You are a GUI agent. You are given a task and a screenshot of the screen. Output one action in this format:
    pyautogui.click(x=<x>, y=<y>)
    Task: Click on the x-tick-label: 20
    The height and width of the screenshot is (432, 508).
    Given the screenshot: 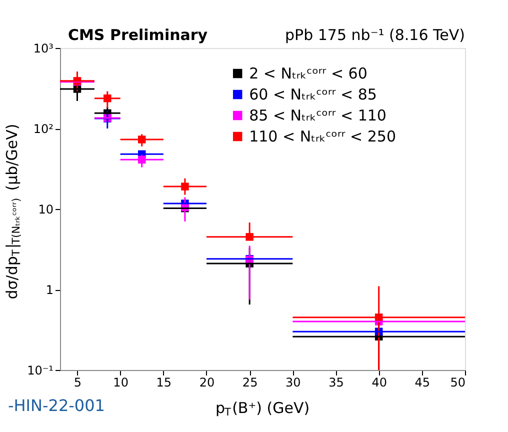 What is the action you would take?
    pyautogui.click(x=207, y=383)
    